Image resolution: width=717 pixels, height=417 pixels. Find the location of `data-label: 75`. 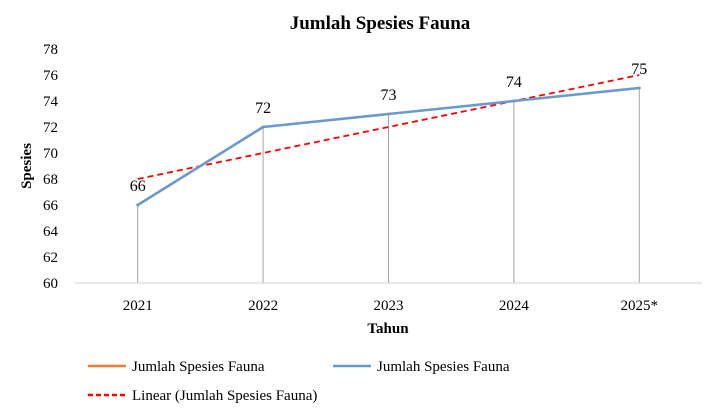

data-label: 75 is located at coordinates (639, 69).